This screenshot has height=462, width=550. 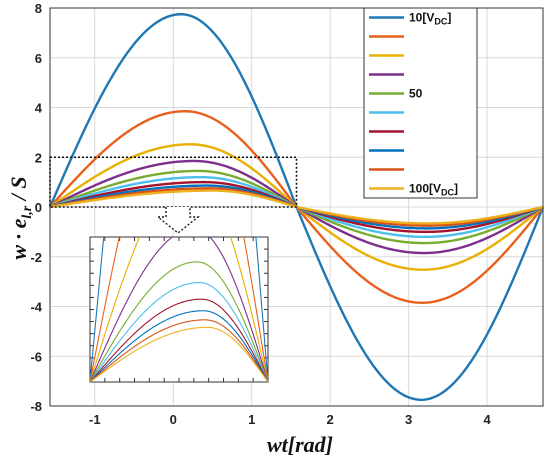 I want to click on legend-box, so click(x=420, y=103).